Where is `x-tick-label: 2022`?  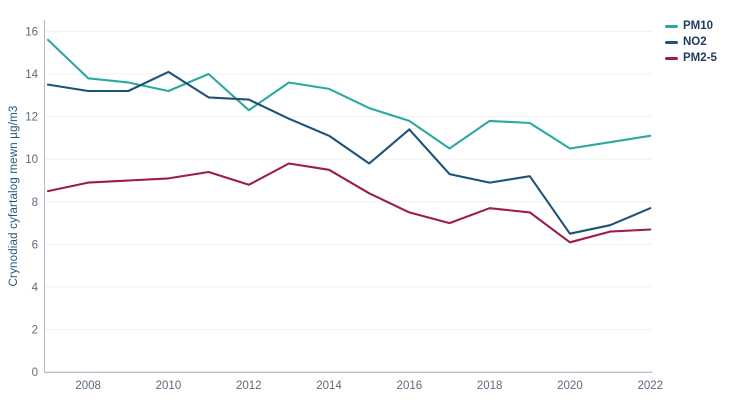
x-tick-label: 2022 is located at coordinates (650, 386).